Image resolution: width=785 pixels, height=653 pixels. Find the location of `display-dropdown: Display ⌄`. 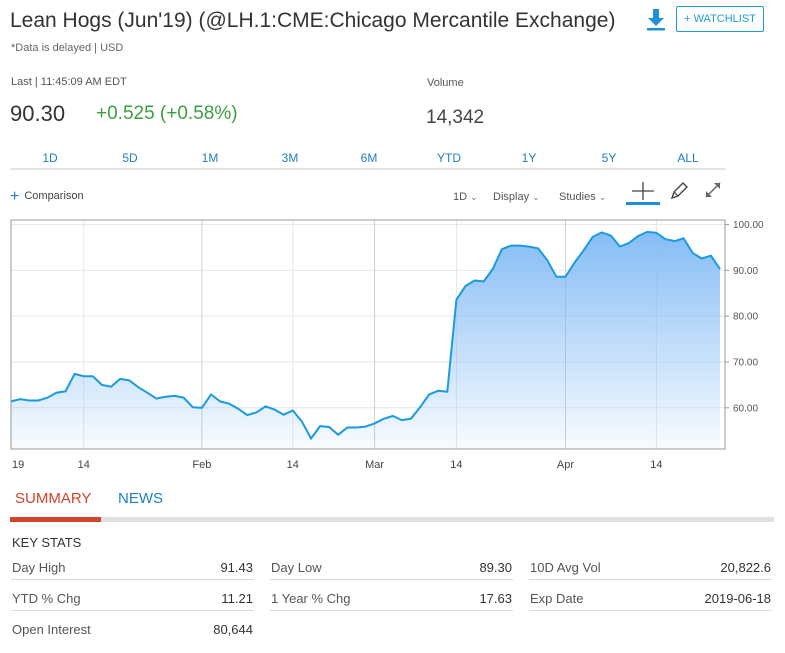

display-dropdown: Display ⌄ is located at coordinates (516, 197).